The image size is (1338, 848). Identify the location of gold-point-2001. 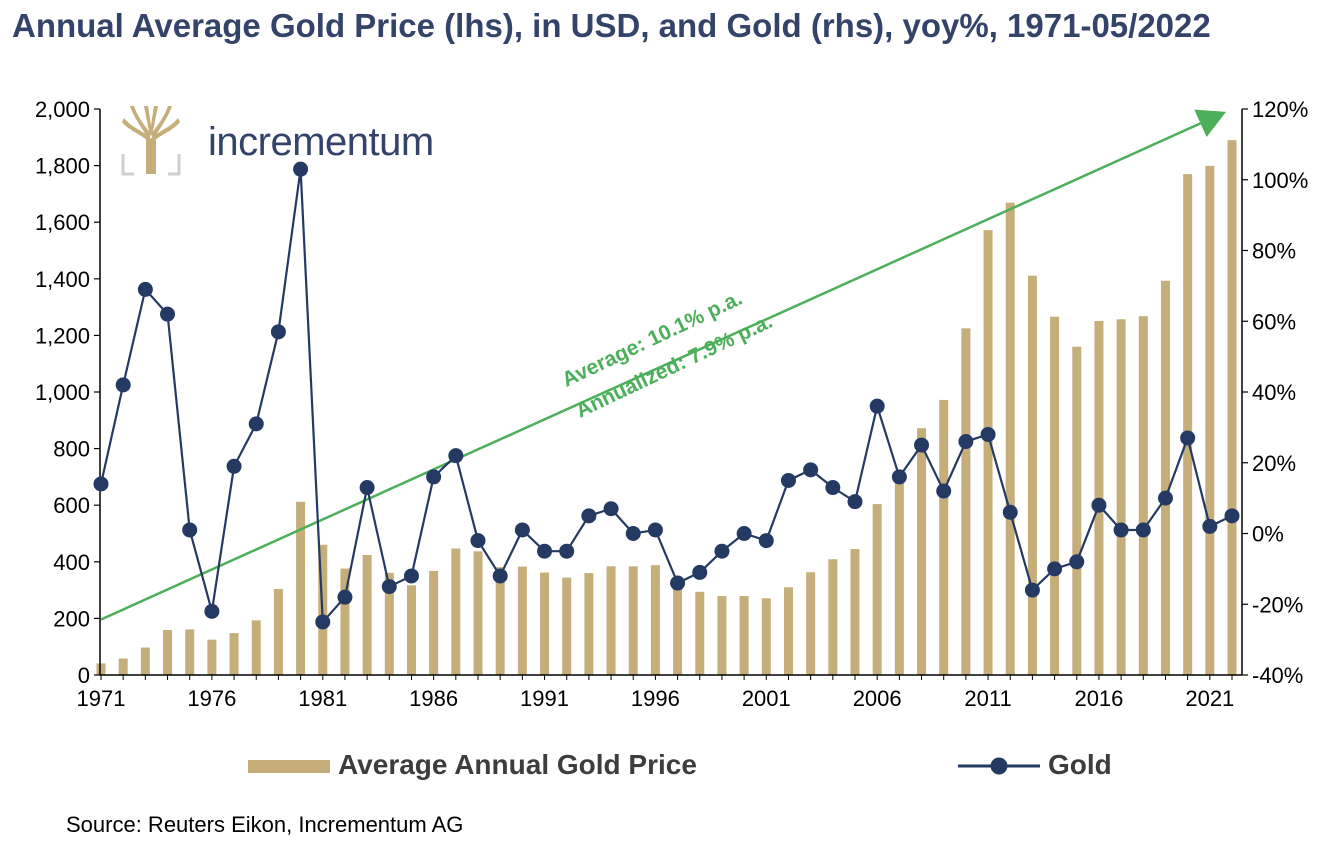
(766, 541).